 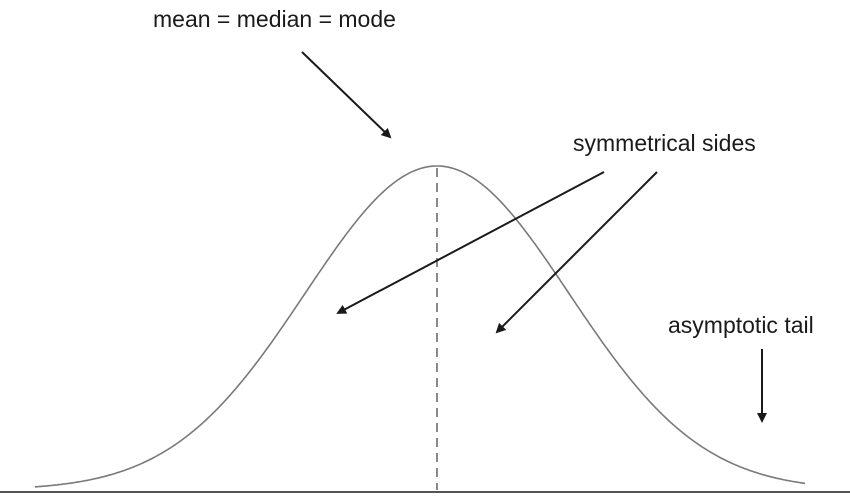 I want to click on symmetry-arrow-right, so click(x=576, y=252).